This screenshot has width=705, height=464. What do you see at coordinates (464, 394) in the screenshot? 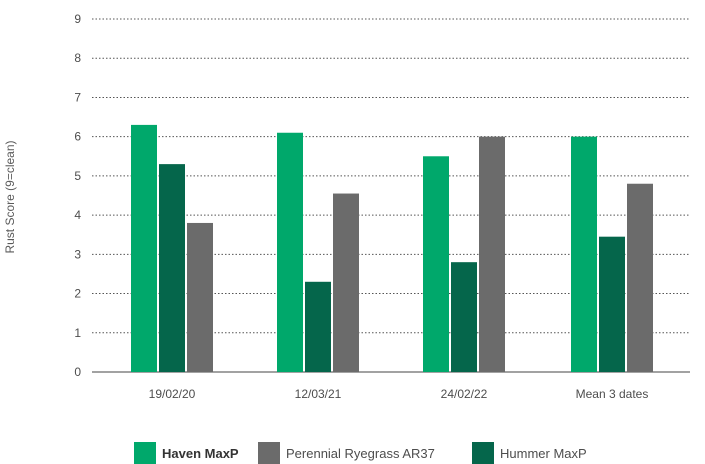
I see `x-tick-label: 24/02/22` at bounding box center [464, 394].